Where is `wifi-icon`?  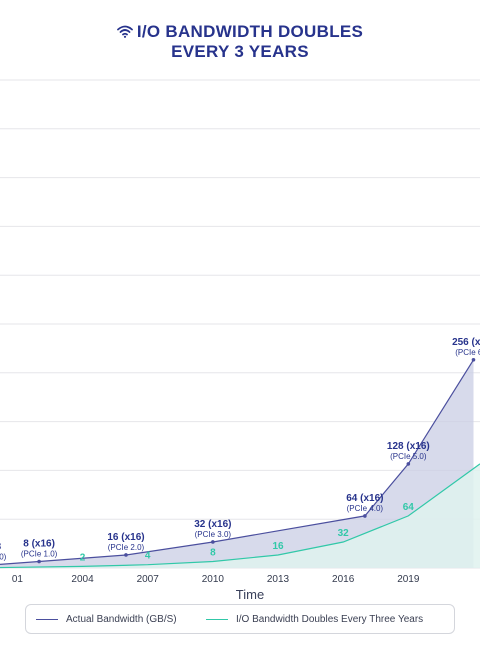
wifi-icon is located at coordinates (124, 32).